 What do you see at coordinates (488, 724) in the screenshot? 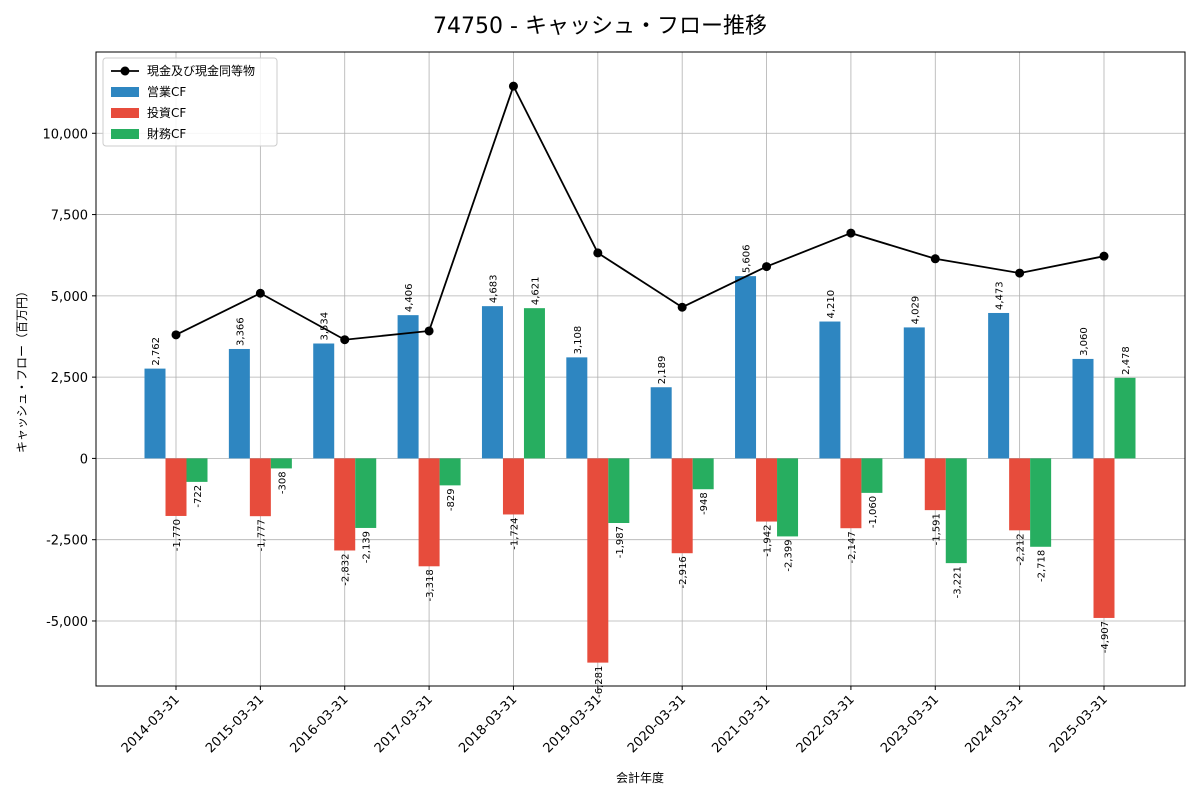
I see `x-tick-label: 2018-03-31` at bounding box center [488, 724].